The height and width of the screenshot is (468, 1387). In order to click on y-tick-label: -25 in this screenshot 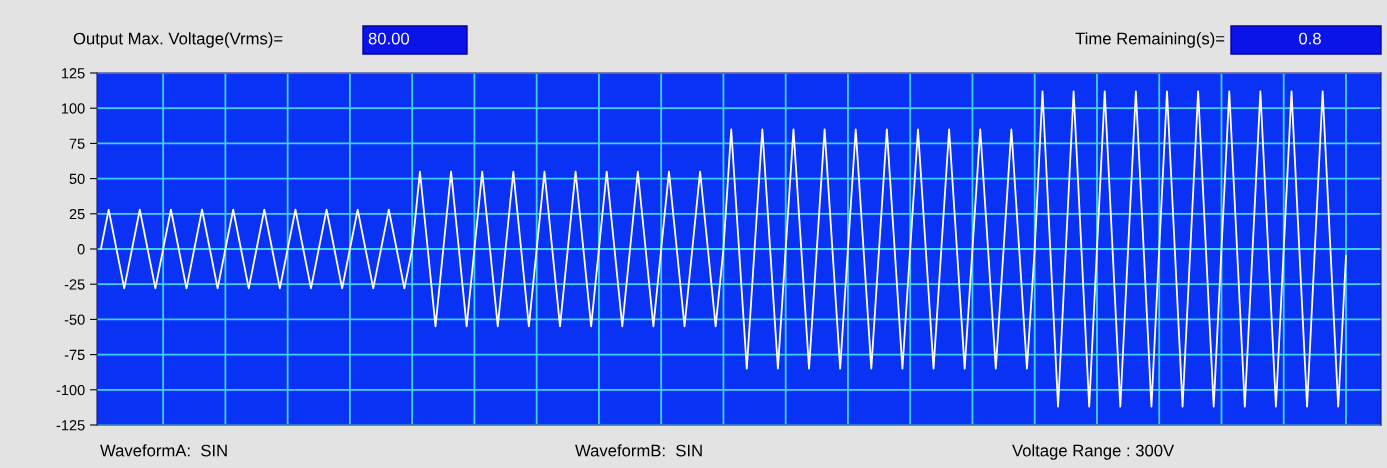, I will do `click(74, 284)`.